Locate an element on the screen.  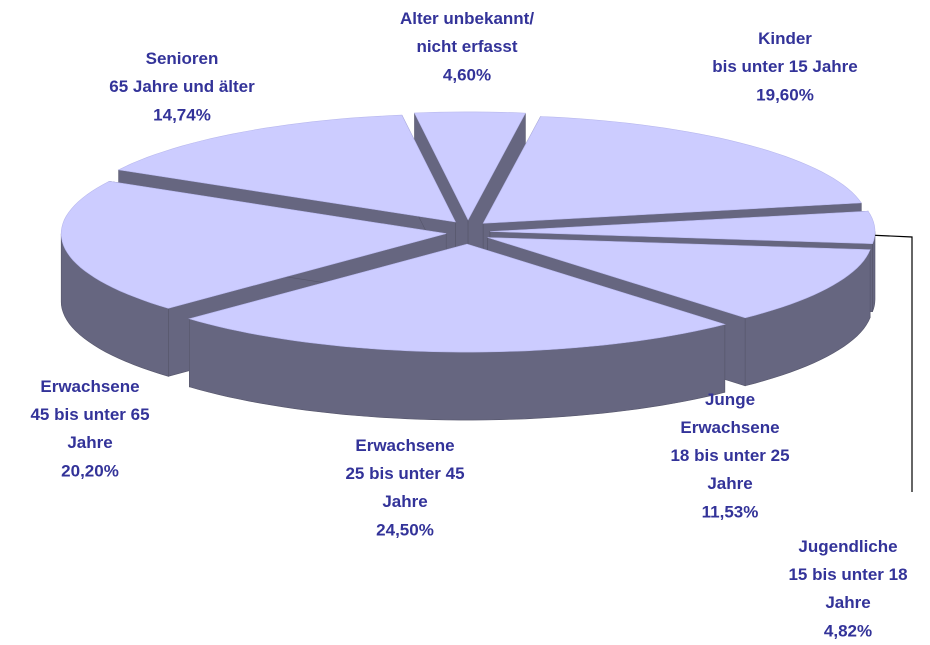
value-label: 4,60% is located at coordinates (467, 74).